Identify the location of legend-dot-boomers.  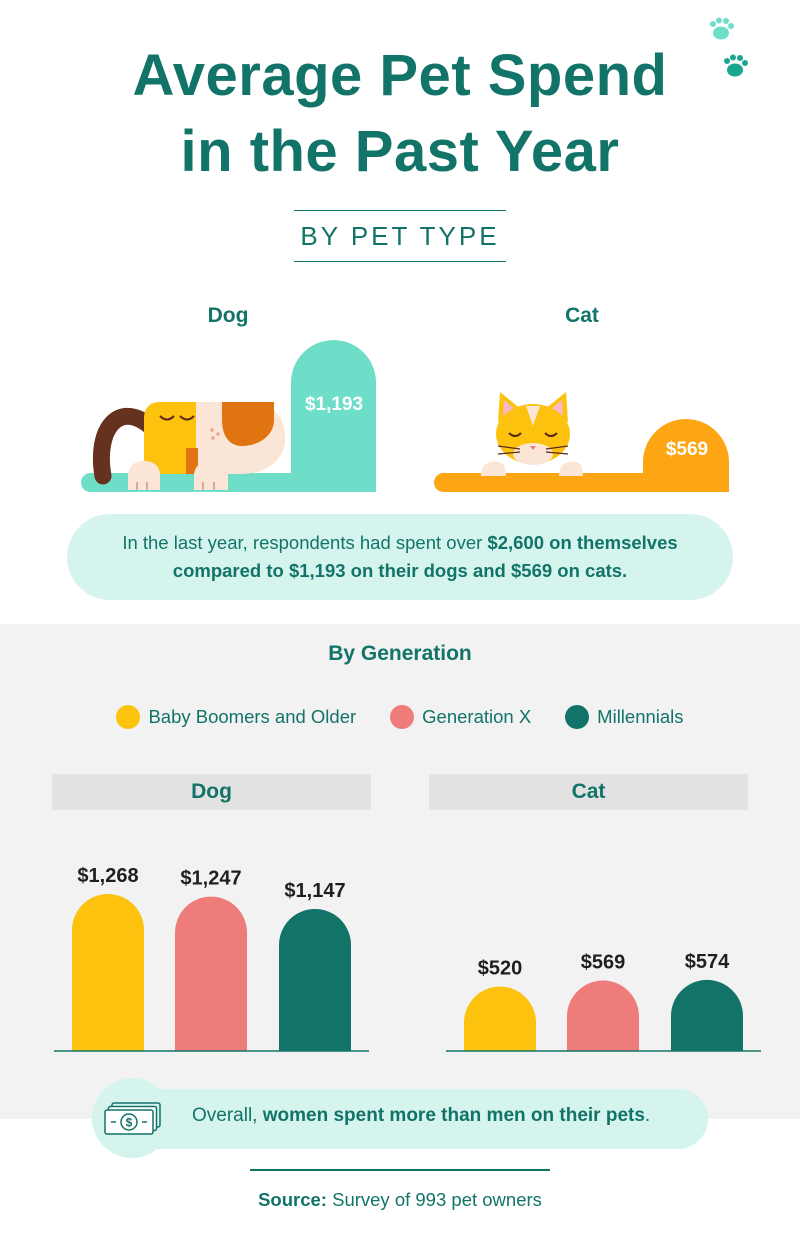
(128, 717).